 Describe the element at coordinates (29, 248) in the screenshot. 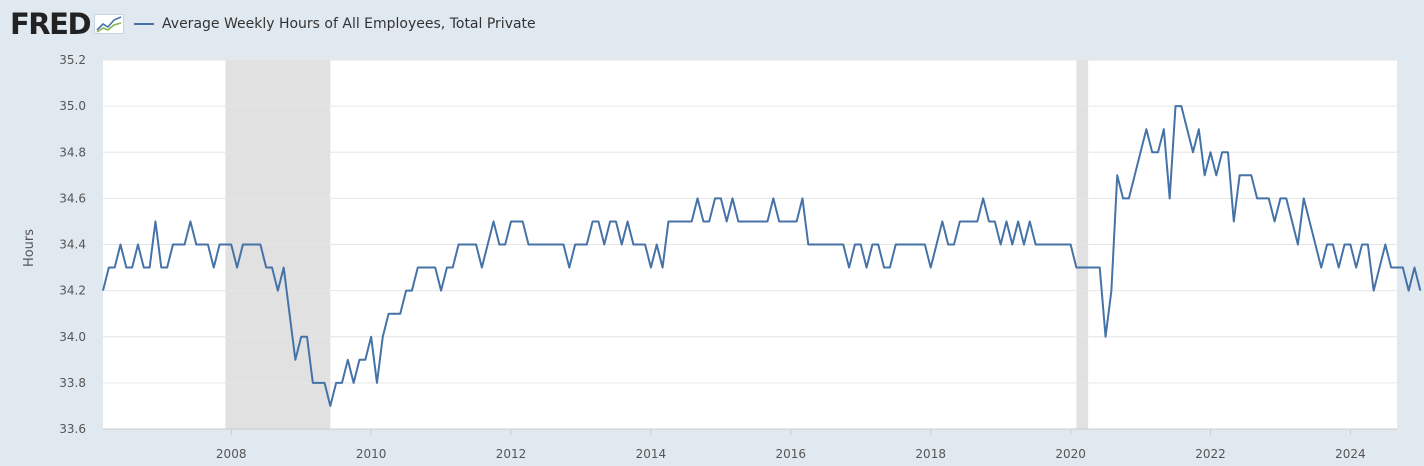

I see `y-axis-title: Hours` at that location.